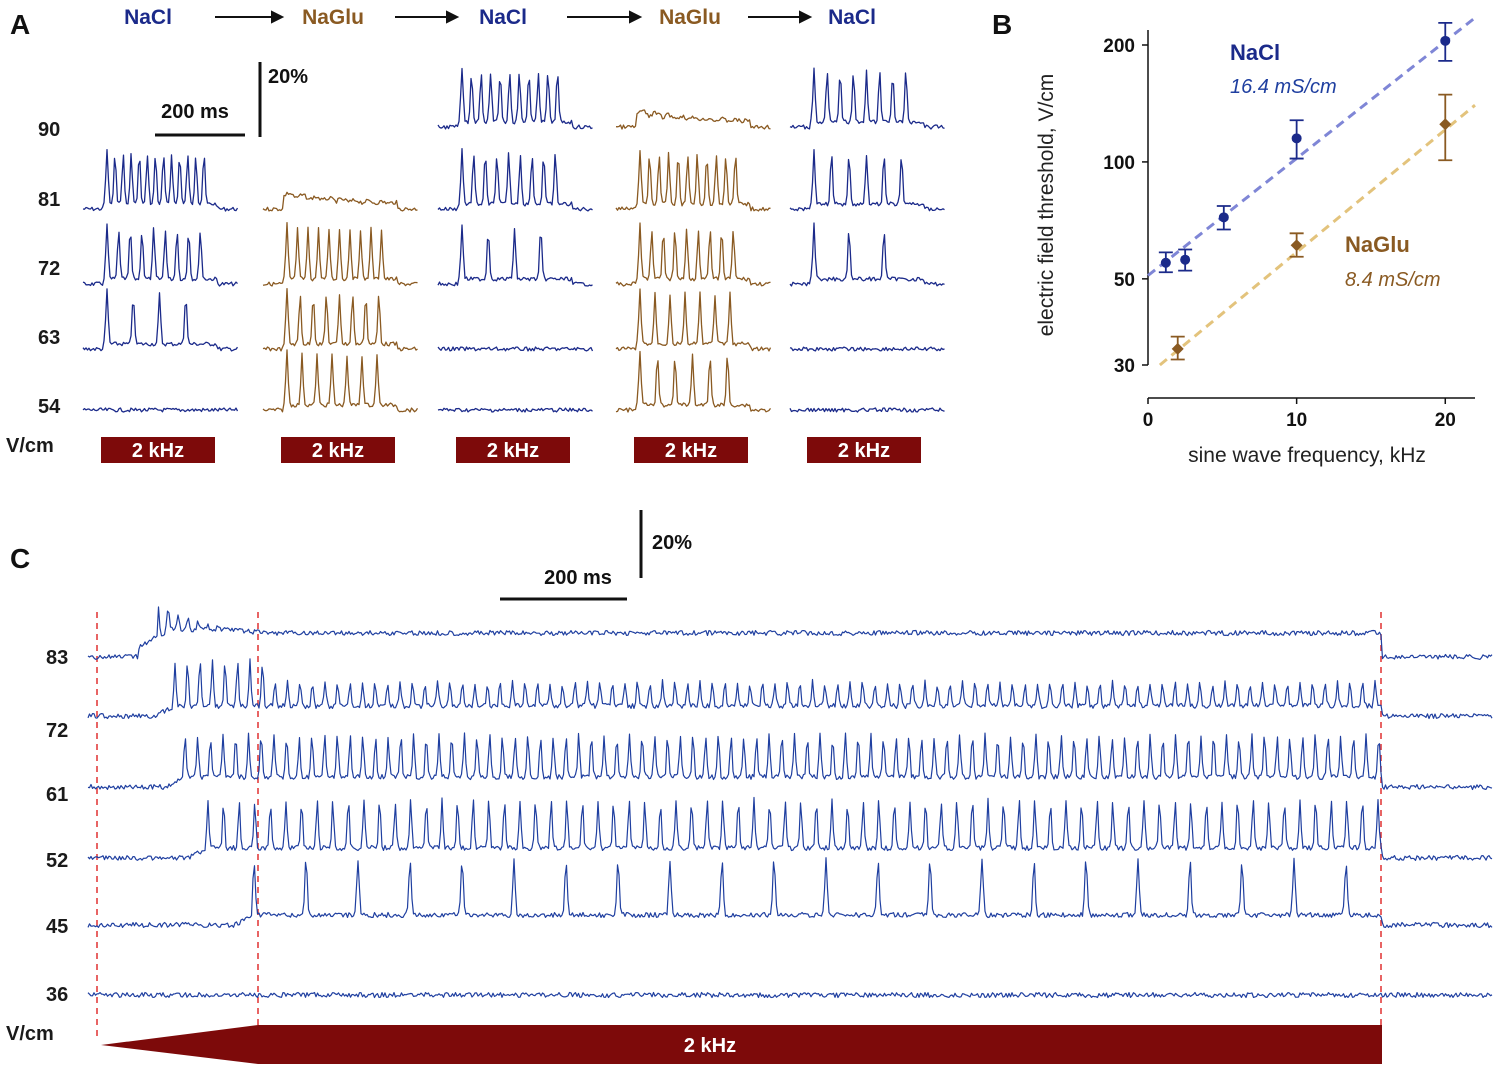 The height and width of the screenshot is (1069, 1500). I want to click on condition-sequence: NaCl NaGlu NaCl NaGlu NaCl, so click(500, 17).